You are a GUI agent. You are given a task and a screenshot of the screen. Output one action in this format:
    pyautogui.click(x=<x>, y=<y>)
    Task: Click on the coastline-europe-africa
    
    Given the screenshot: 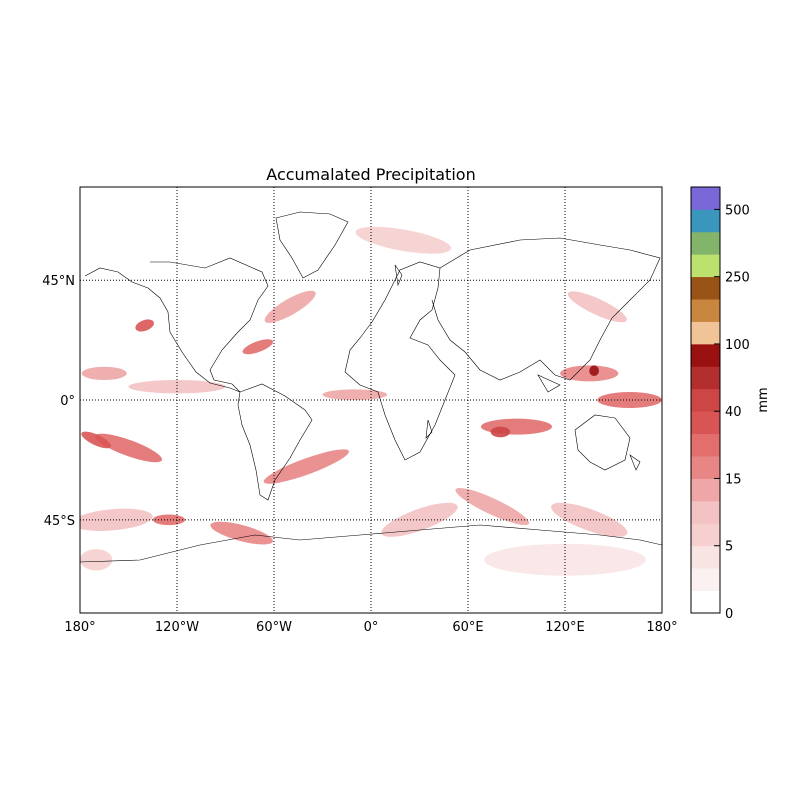 What is the action you would take?
    pyautogui.click(x=400, y=361)
    